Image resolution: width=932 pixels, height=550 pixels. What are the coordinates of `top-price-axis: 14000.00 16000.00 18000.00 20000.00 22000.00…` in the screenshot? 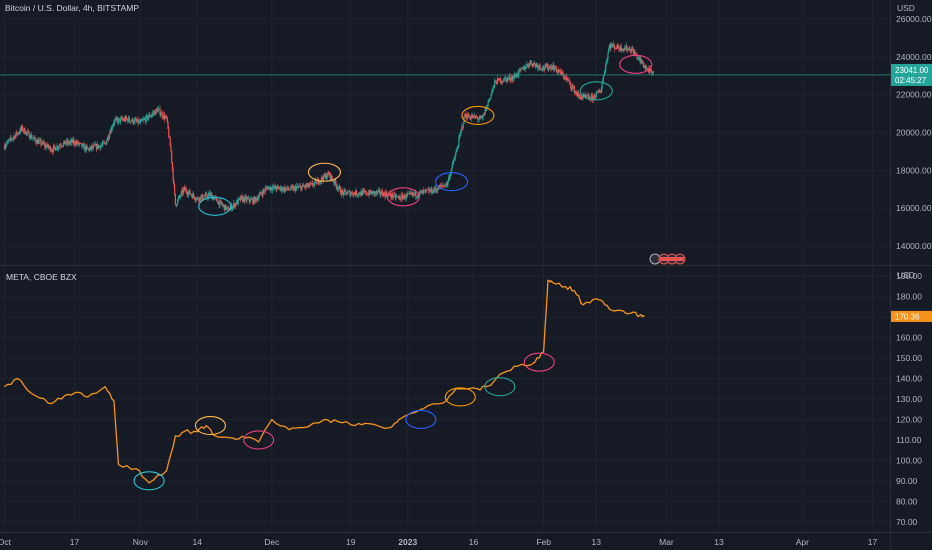 It's located at (914, 132).